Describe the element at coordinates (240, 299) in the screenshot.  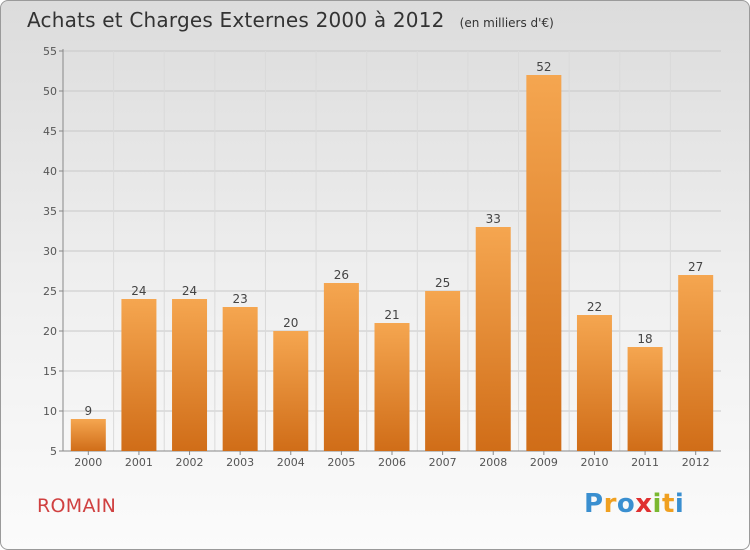
I see `value-label: 23` at that location.